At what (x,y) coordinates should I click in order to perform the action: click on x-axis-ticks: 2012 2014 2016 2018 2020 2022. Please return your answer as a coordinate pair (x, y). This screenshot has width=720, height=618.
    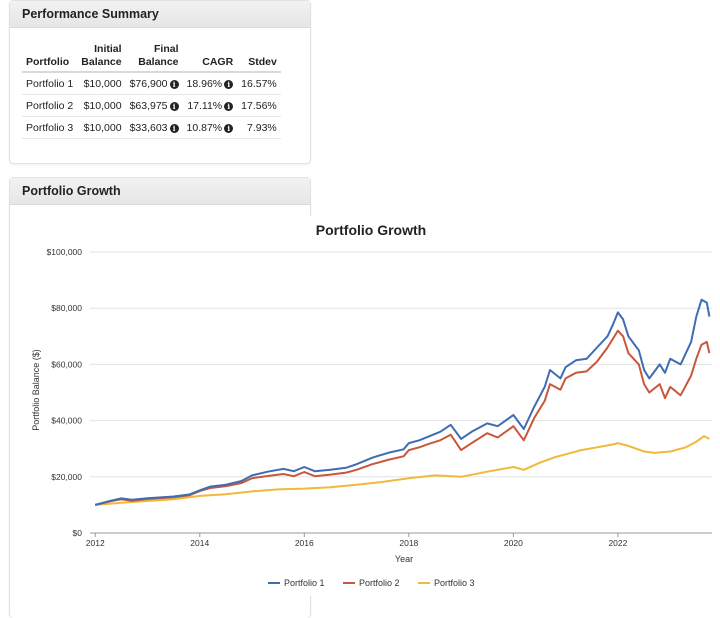
    Looking at the image, I should click on (357, 540).